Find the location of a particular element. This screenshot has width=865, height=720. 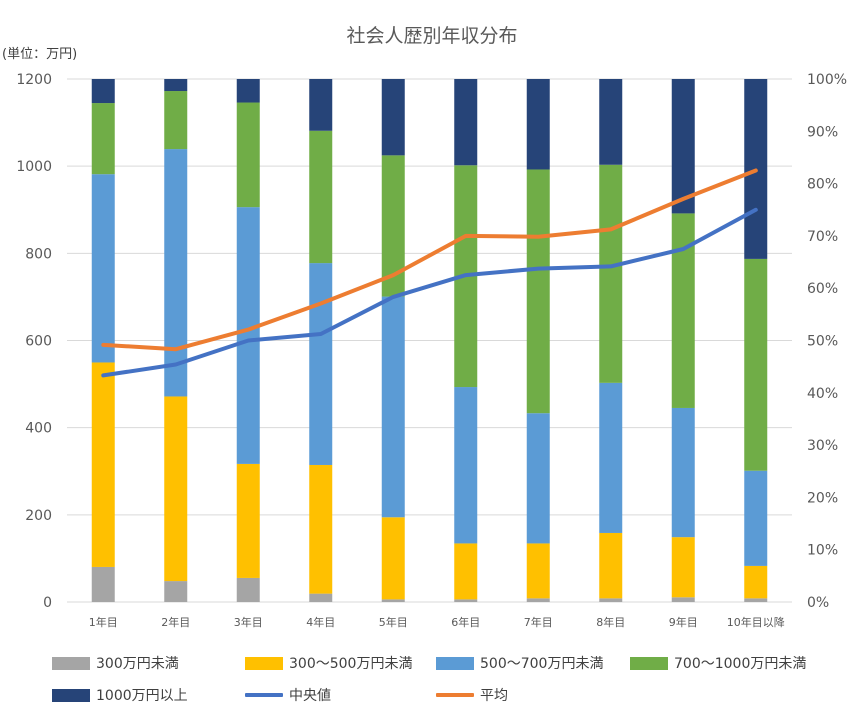

legend-item-500-700: 500～700万円未満 is located at coordinates (519, 663).